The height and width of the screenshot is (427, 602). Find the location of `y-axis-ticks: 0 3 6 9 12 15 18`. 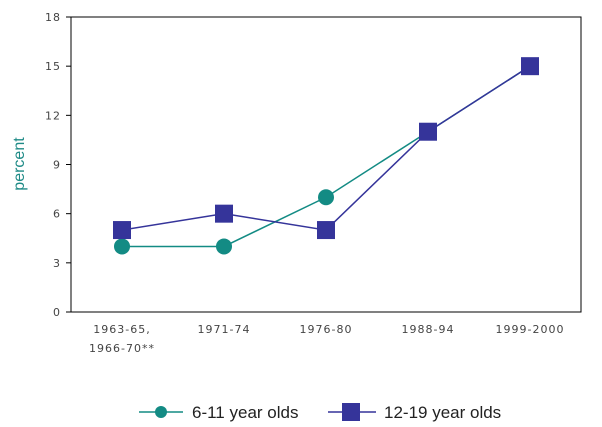

y-axis-ticks: 0 3 6 9 12 15 18 is located at coordinates (58, 165).